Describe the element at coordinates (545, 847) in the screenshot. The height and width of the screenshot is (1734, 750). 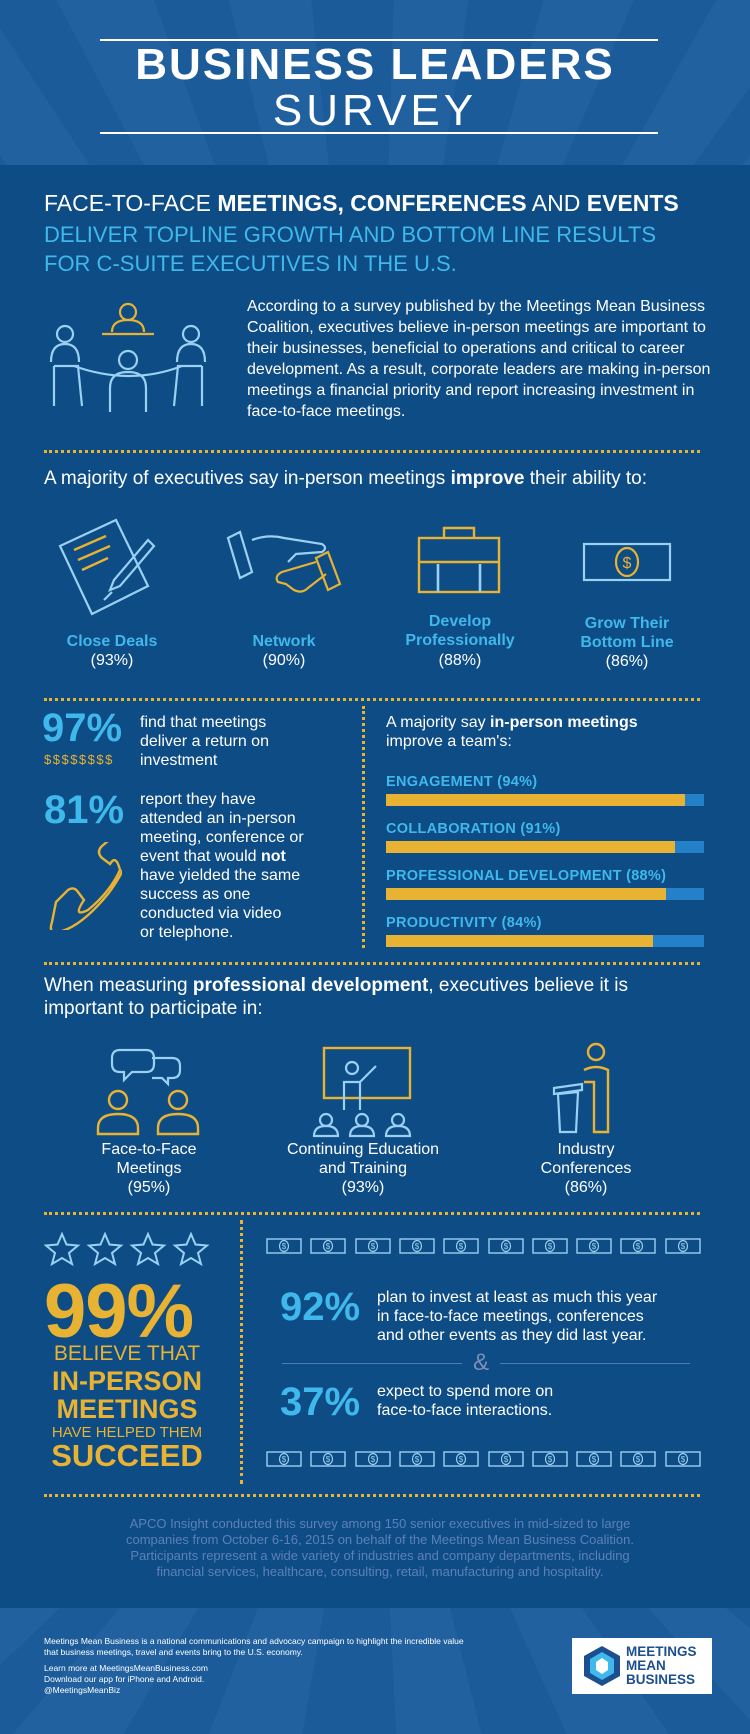
I see `bar-track-collaboration` at that location.